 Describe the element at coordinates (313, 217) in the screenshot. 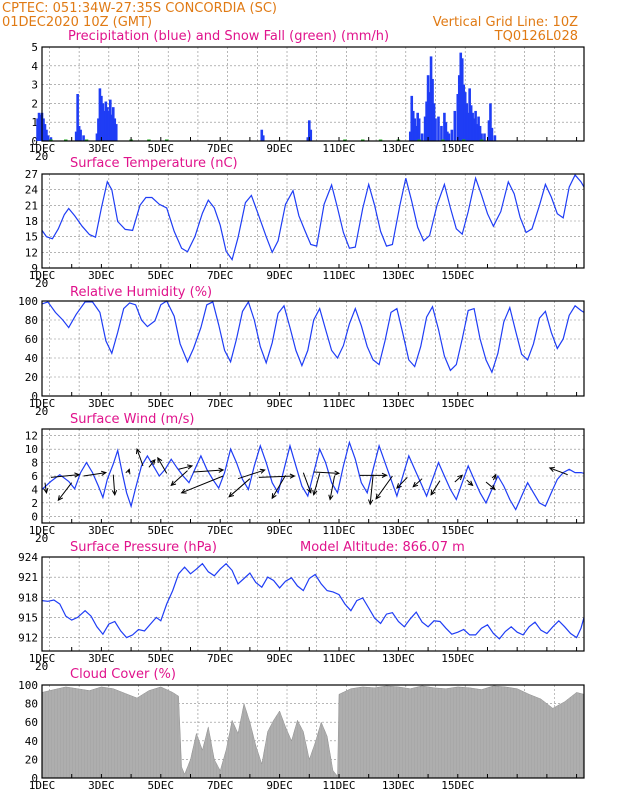

I see `series-line` at that location.